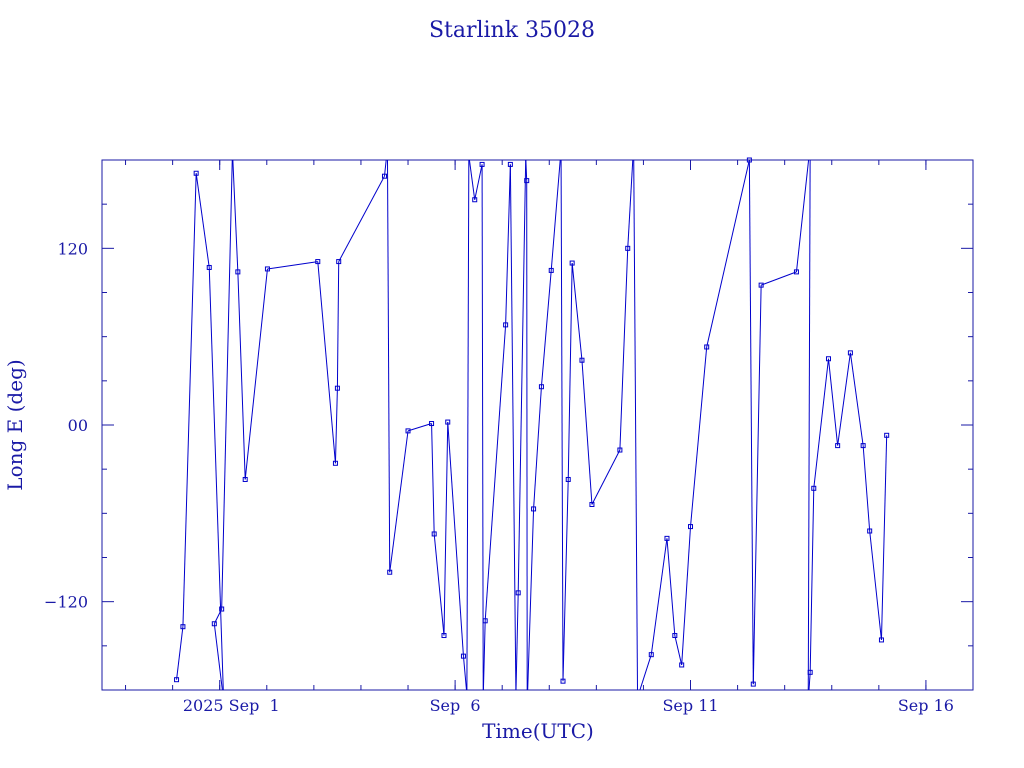 The height and width of the screenshot is (768, 1024). I want to click on chart-title: Starlink 35028, so click(512, 30).